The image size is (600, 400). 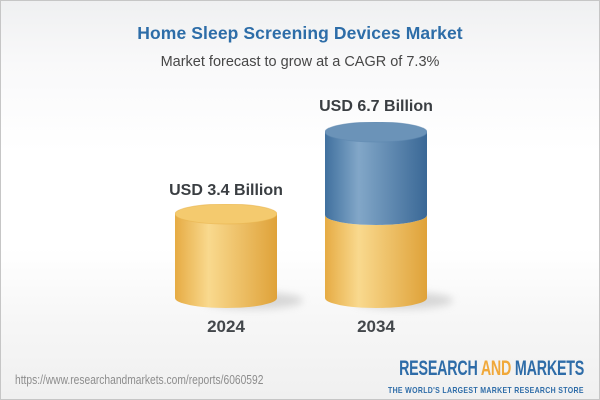 I want to click on logo-word-markets: MARKETS, so click(x=549, y=368).